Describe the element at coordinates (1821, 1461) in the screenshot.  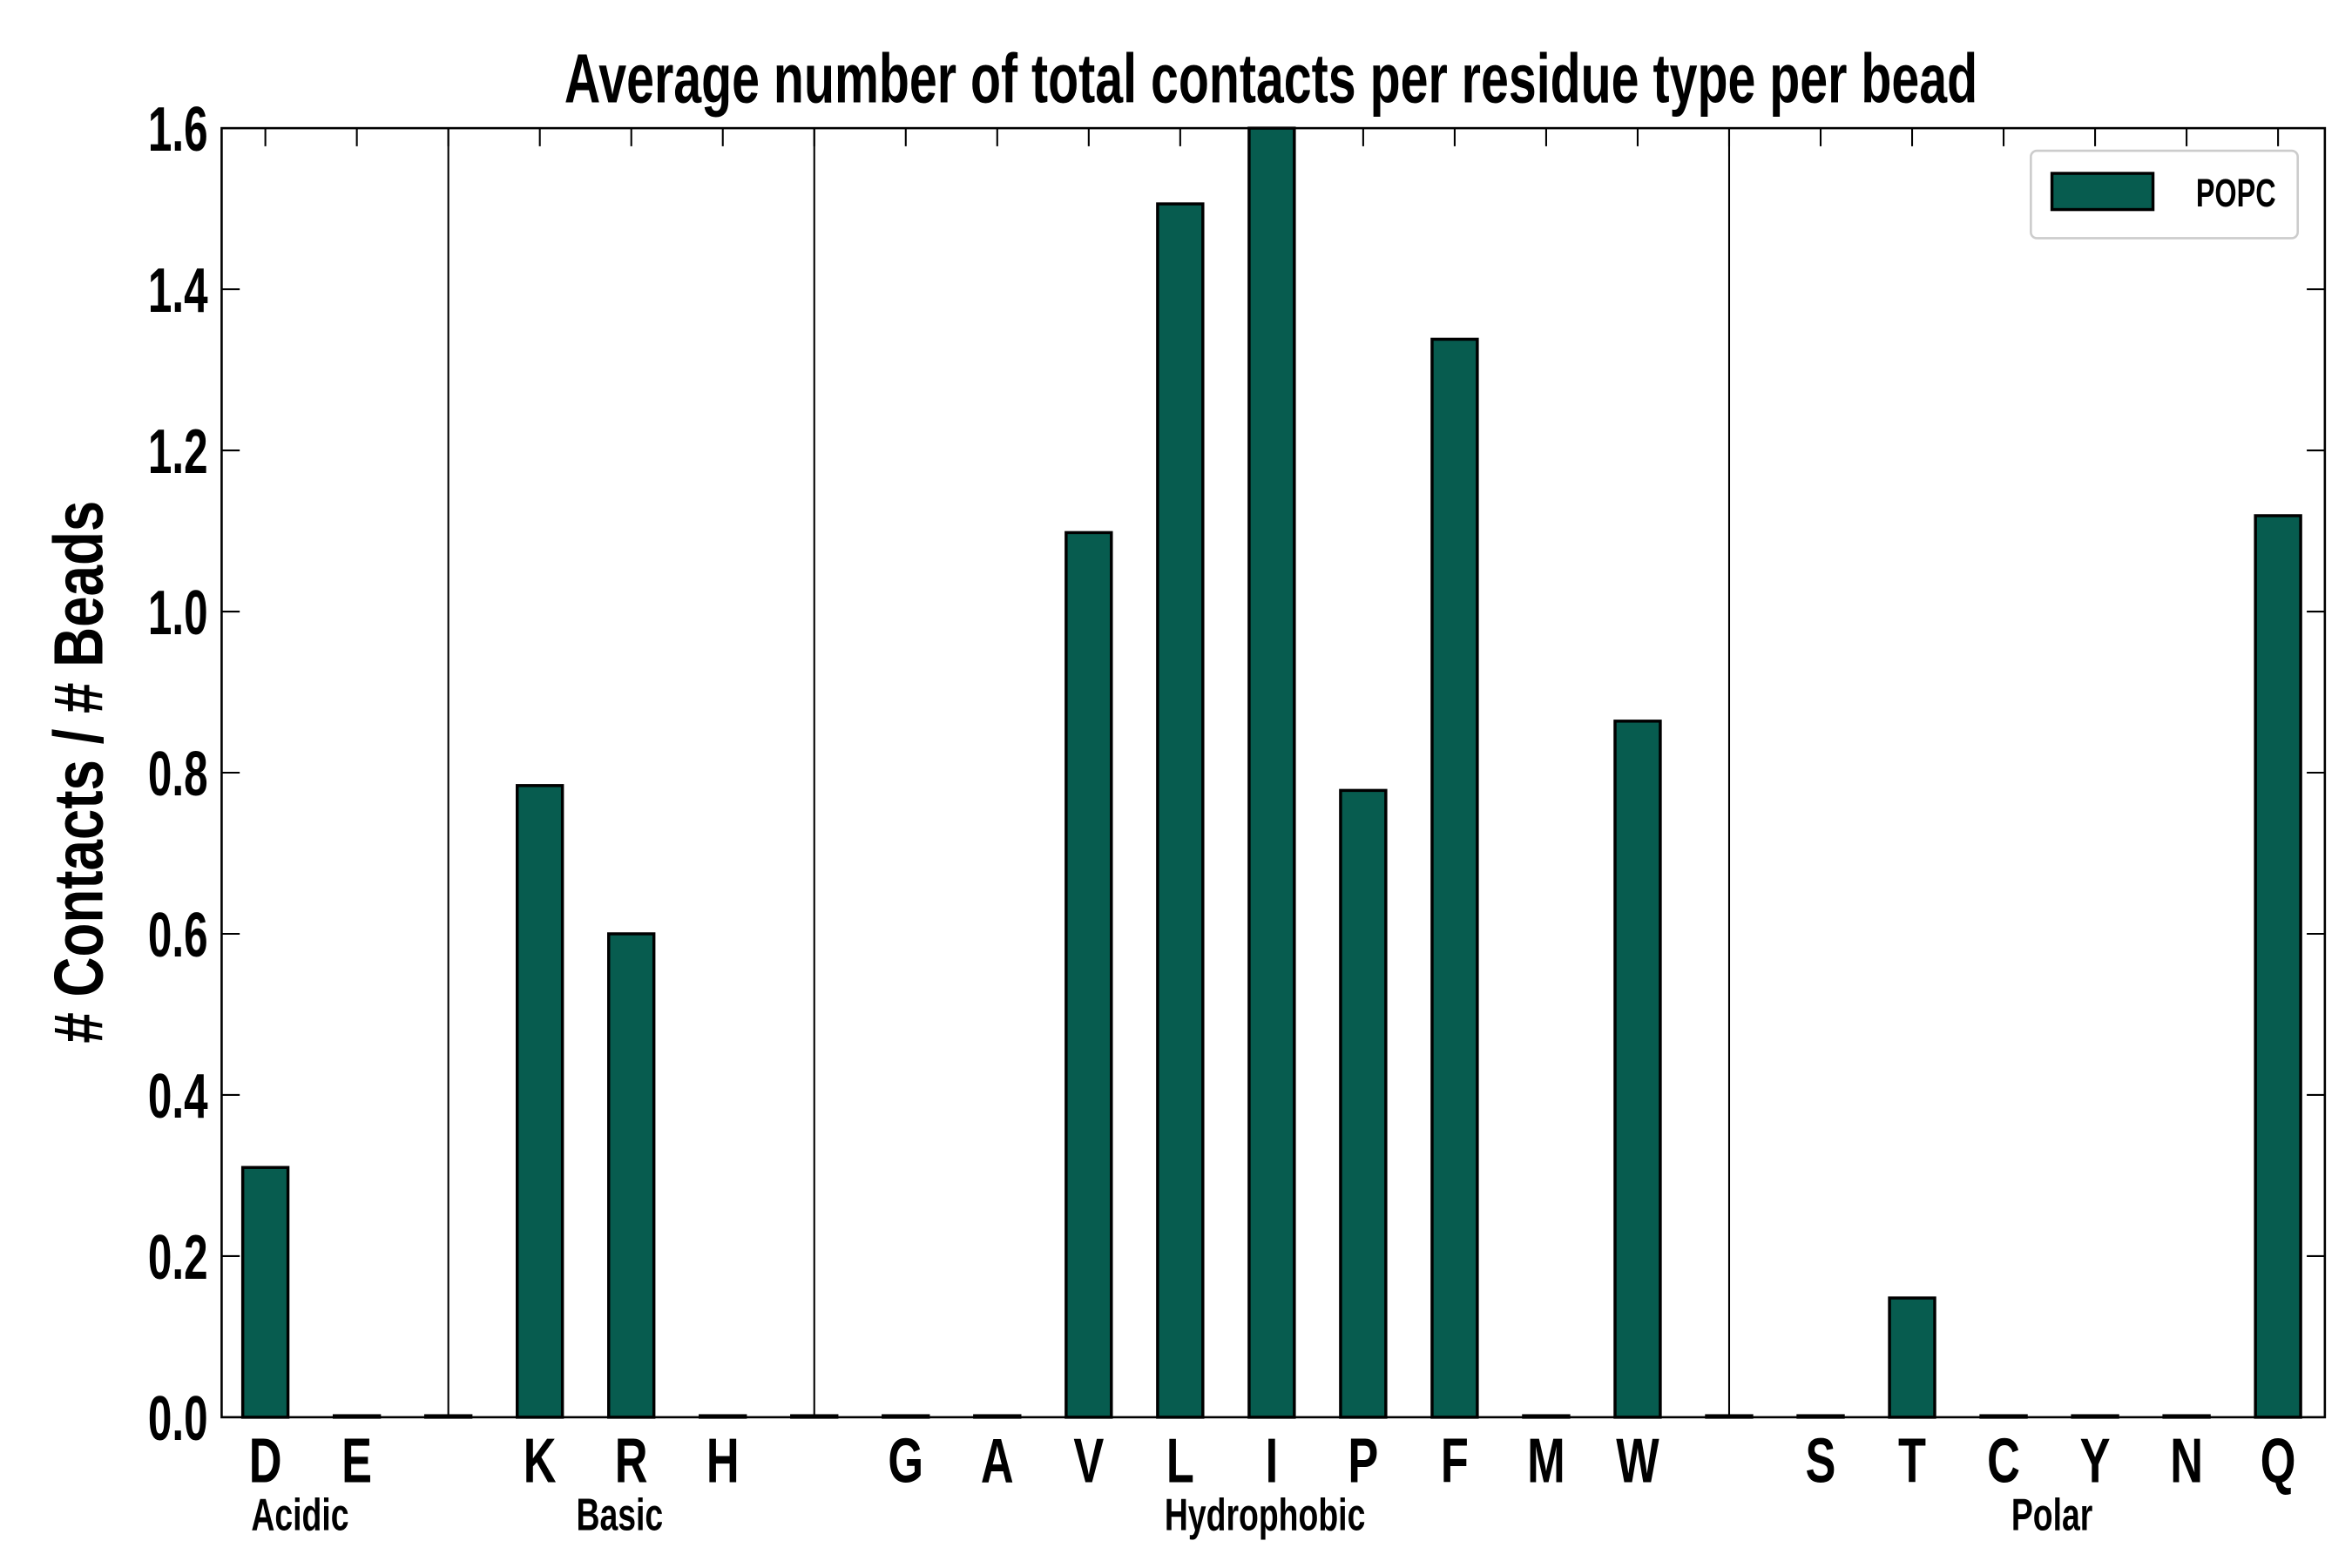
I see `x-tick-label: S` at that location.